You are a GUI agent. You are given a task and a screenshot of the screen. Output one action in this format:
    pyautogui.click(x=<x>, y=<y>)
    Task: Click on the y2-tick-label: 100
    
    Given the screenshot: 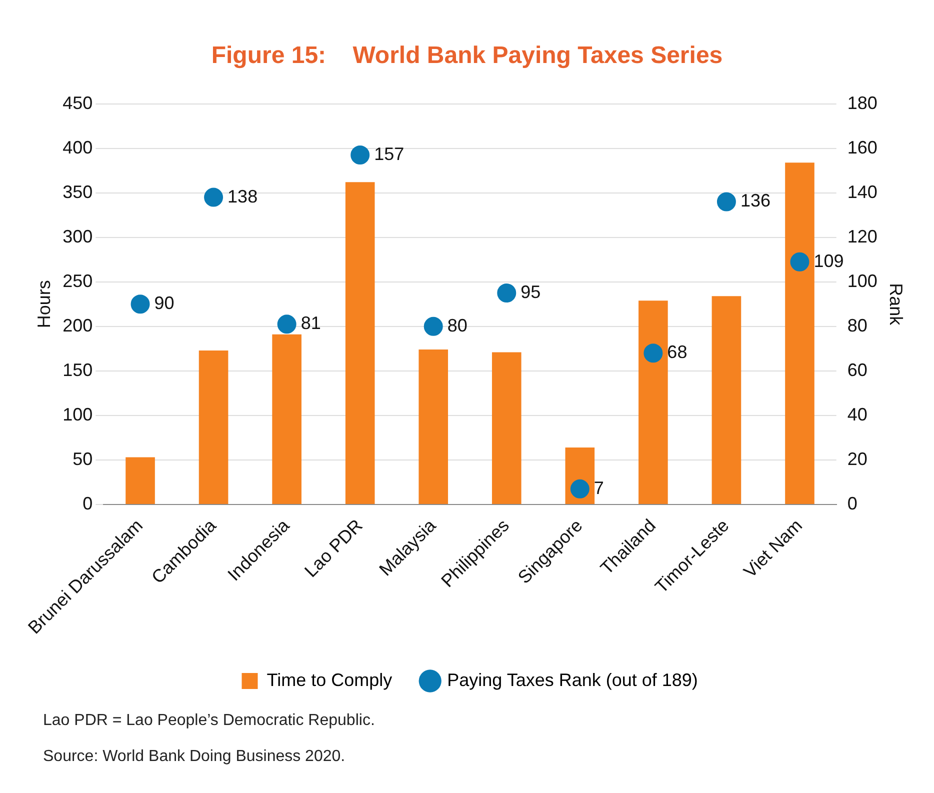 What is the action you would take?
    pyautogui.click(x=862, y=280)
    